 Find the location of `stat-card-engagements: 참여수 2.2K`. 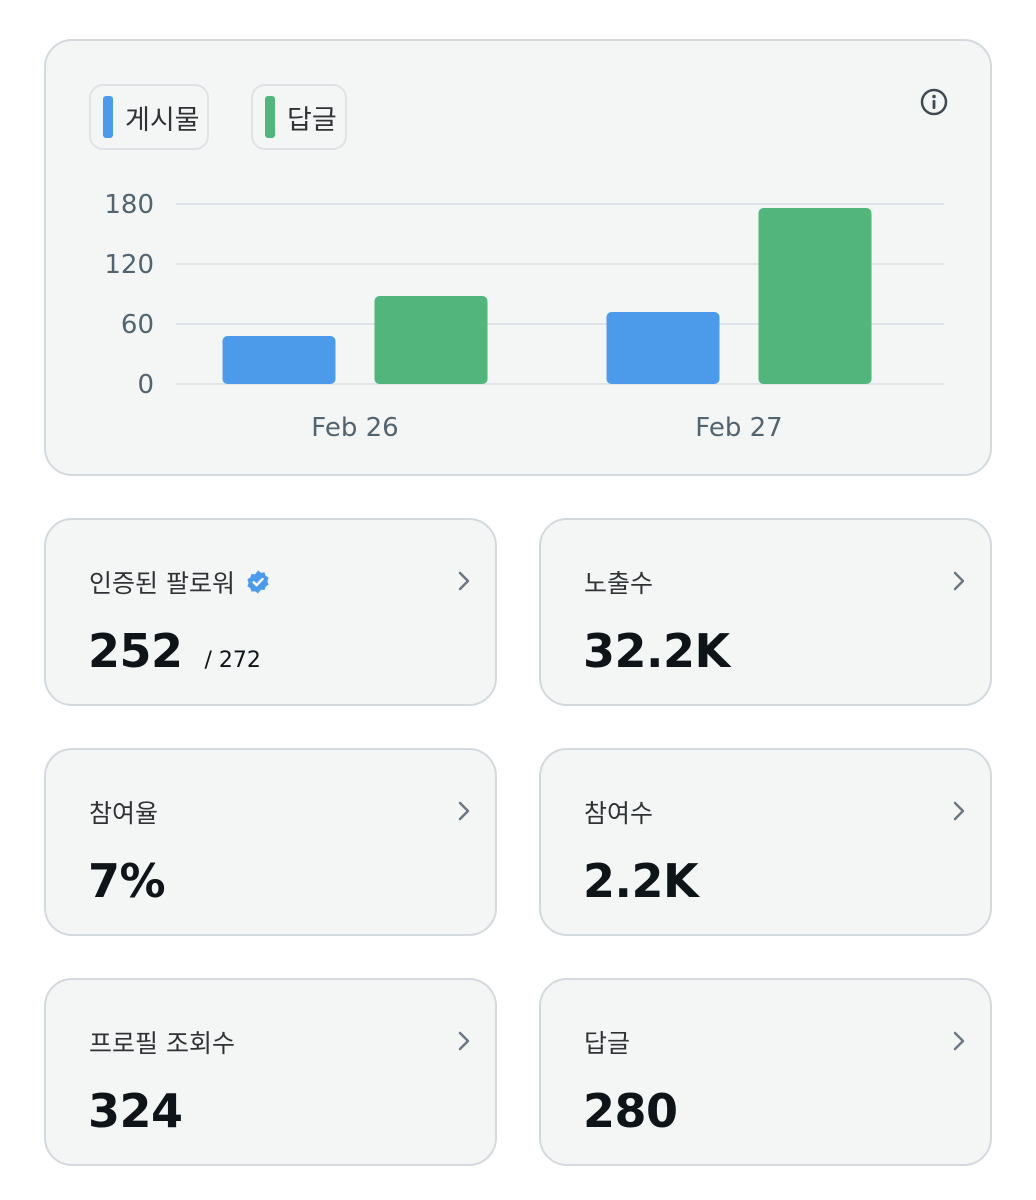

stat-card-engagements: 참여수 2.2K is located at coordinates (765, 842).